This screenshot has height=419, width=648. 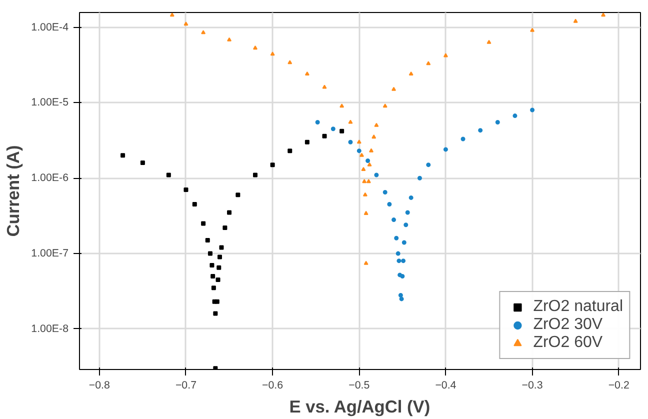 I want to click on y-tick-label: 1.00E-7, so click(x=50, y=254).